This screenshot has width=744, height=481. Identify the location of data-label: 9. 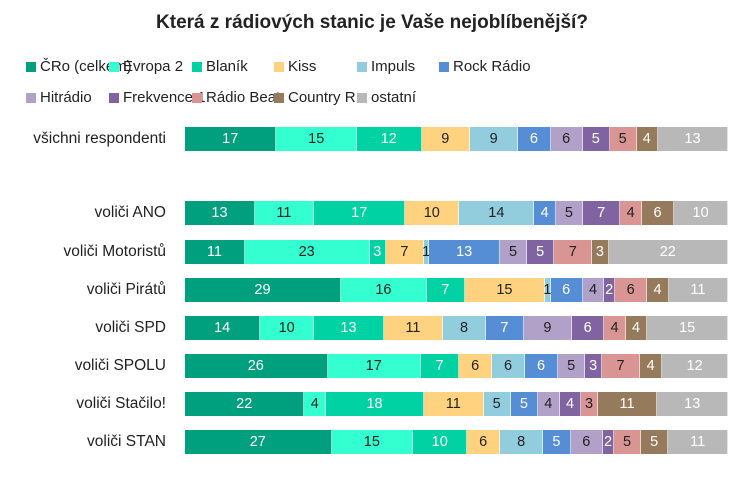
(493, 139).